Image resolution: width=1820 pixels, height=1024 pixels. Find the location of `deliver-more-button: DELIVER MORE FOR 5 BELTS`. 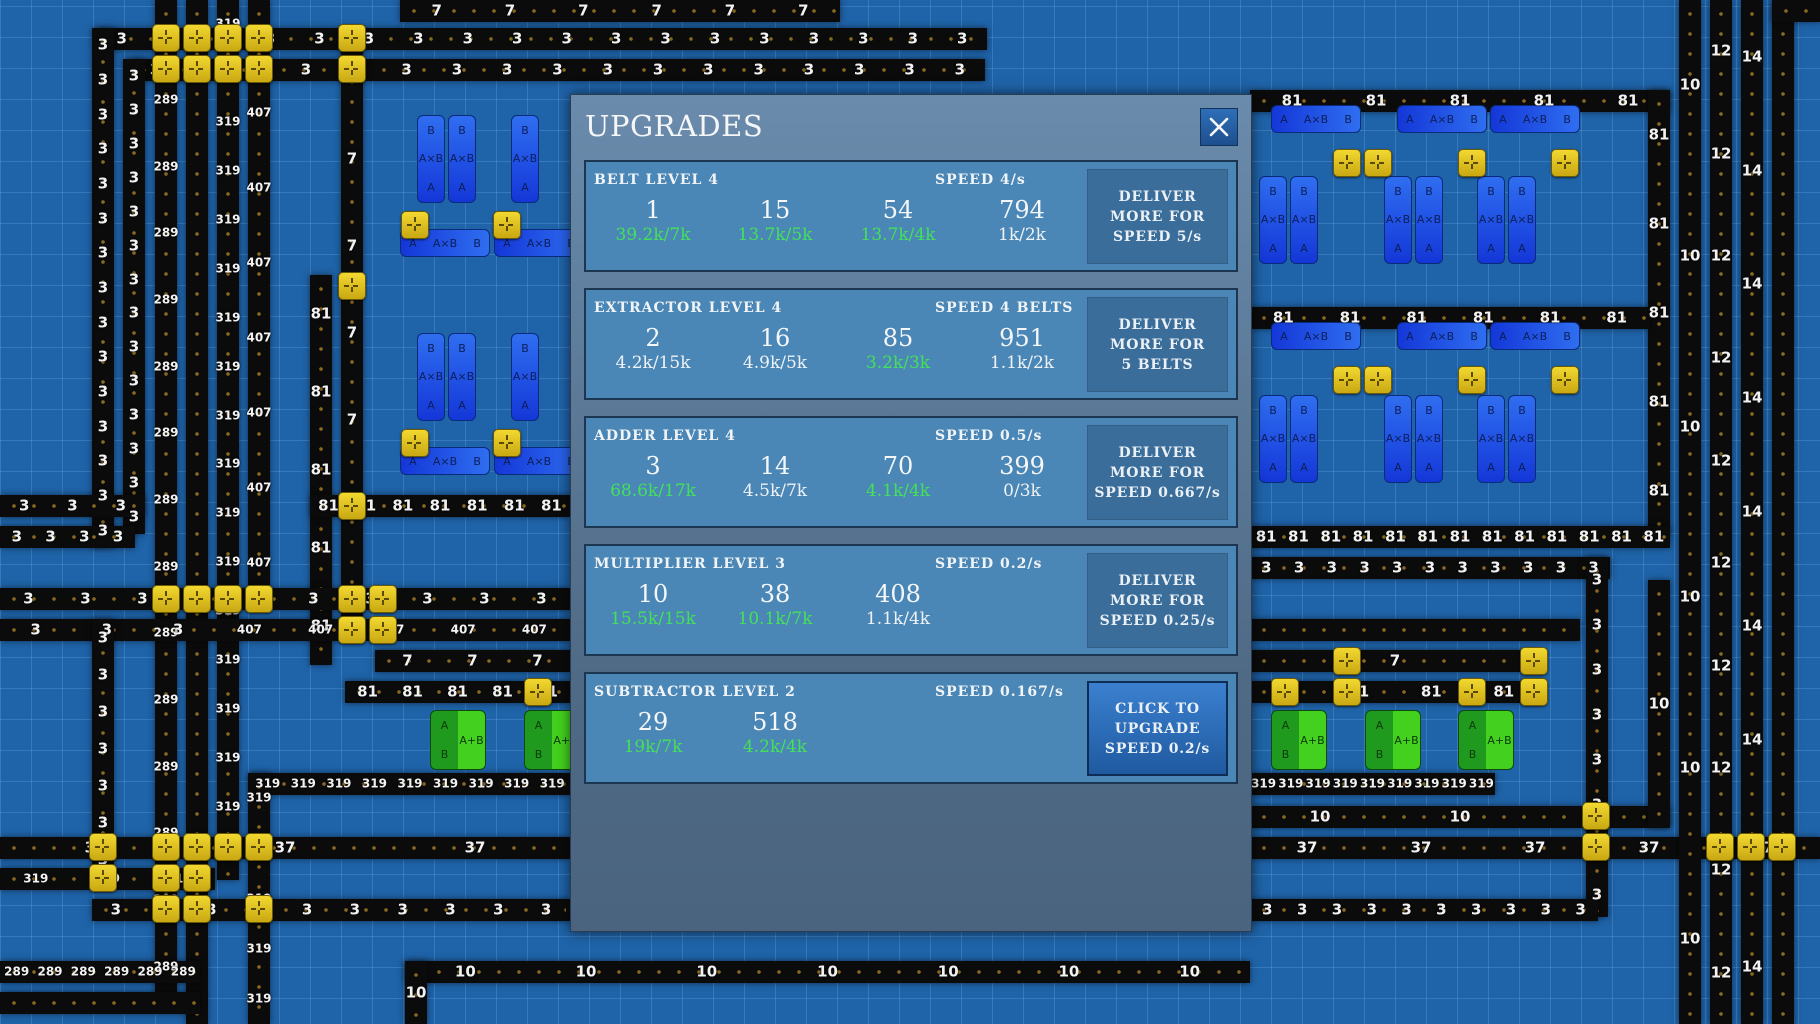

deliver-more-button: DELIVER MORE FOR 5 BELTS is located at coordinates (1157, 344).